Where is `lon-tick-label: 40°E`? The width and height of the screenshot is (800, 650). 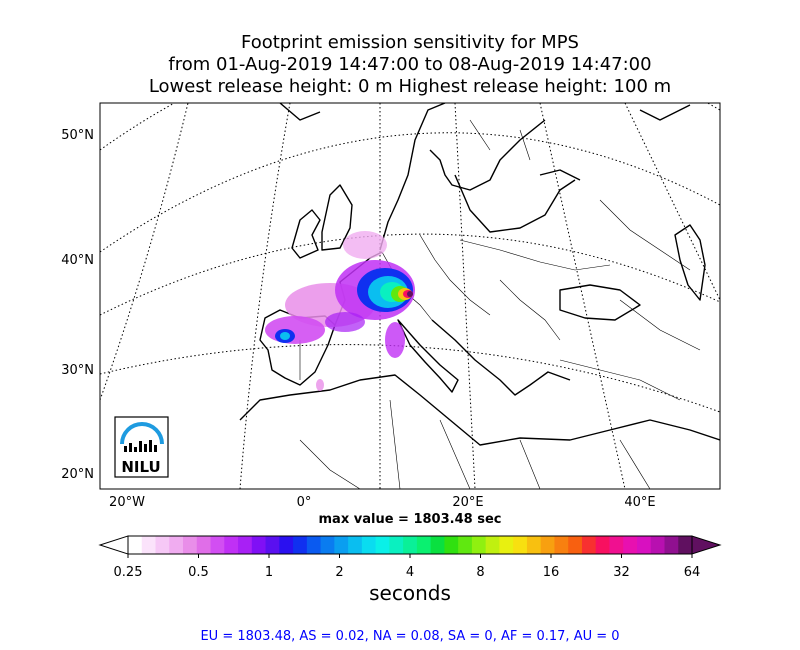
lon-tick-label: 40°E is located at coordinates (639, 502).